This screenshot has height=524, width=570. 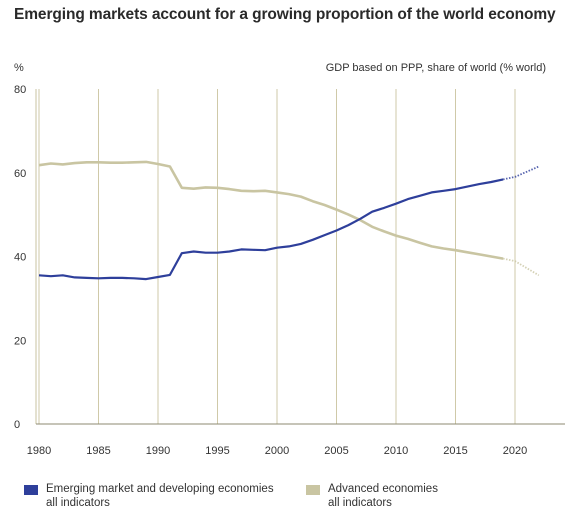 What do you see at coordinates (336, 451) in the screenshot?
I see `x-tick-label-2005: 2005` at bounding box center [336, 451].